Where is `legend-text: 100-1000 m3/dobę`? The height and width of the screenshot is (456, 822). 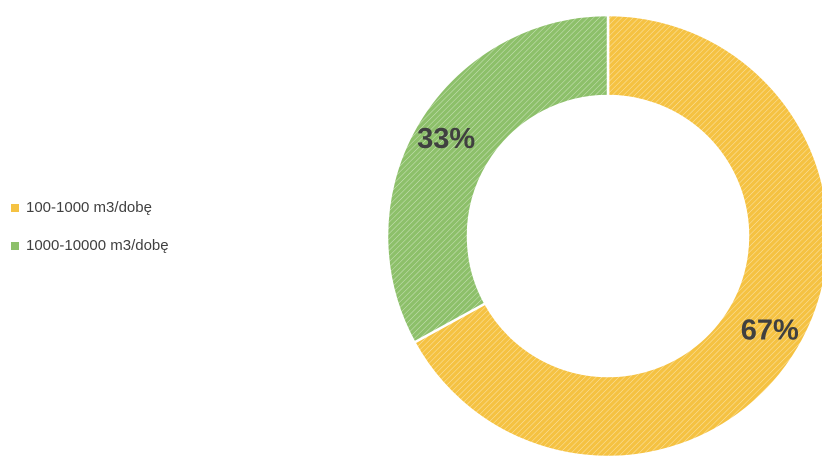 legend-text: 100-1000 m3/dobę is located at coordinates (89, 207).